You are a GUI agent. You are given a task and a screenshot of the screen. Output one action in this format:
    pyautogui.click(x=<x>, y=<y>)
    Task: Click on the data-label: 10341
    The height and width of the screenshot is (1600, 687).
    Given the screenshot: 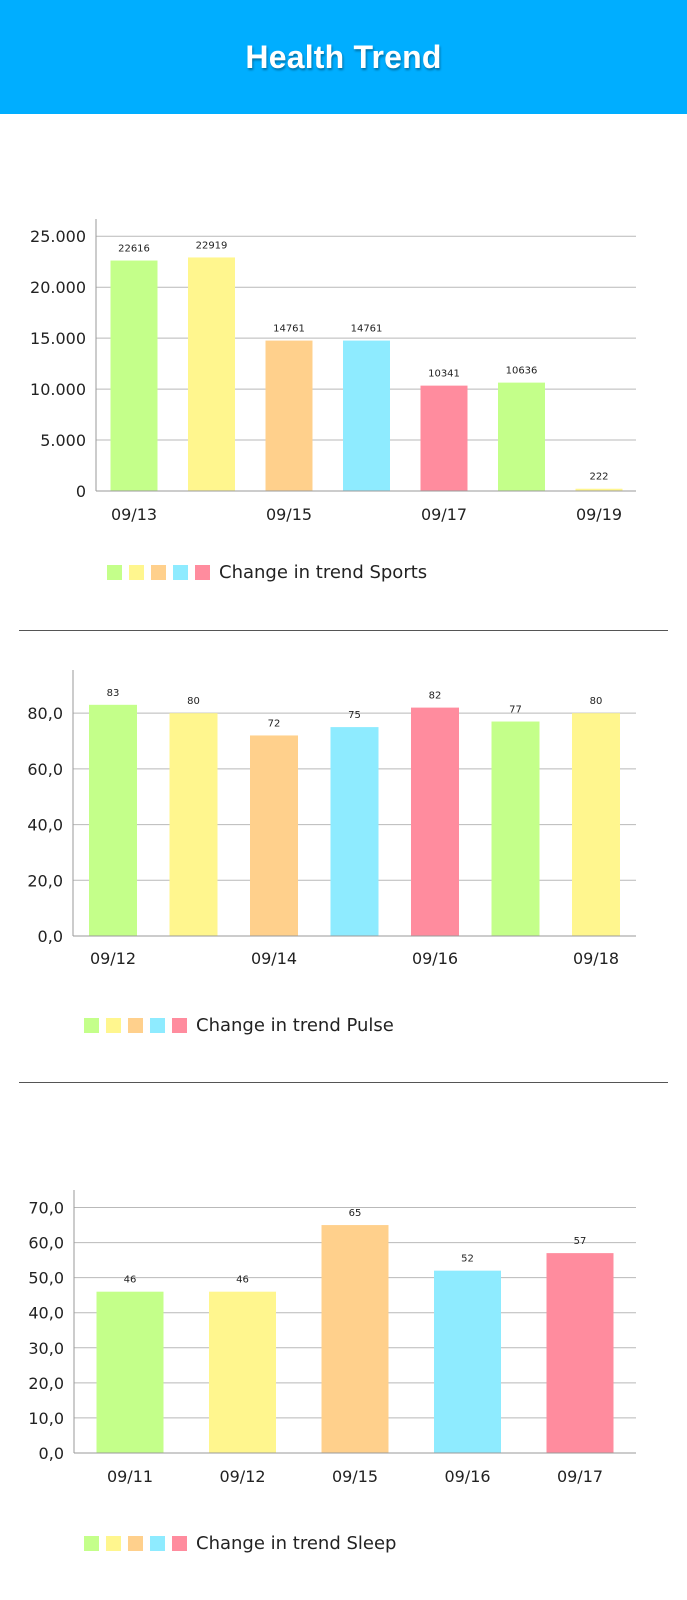 What is the action you would take?
    pyautogui.click(x=444, y=374)
    